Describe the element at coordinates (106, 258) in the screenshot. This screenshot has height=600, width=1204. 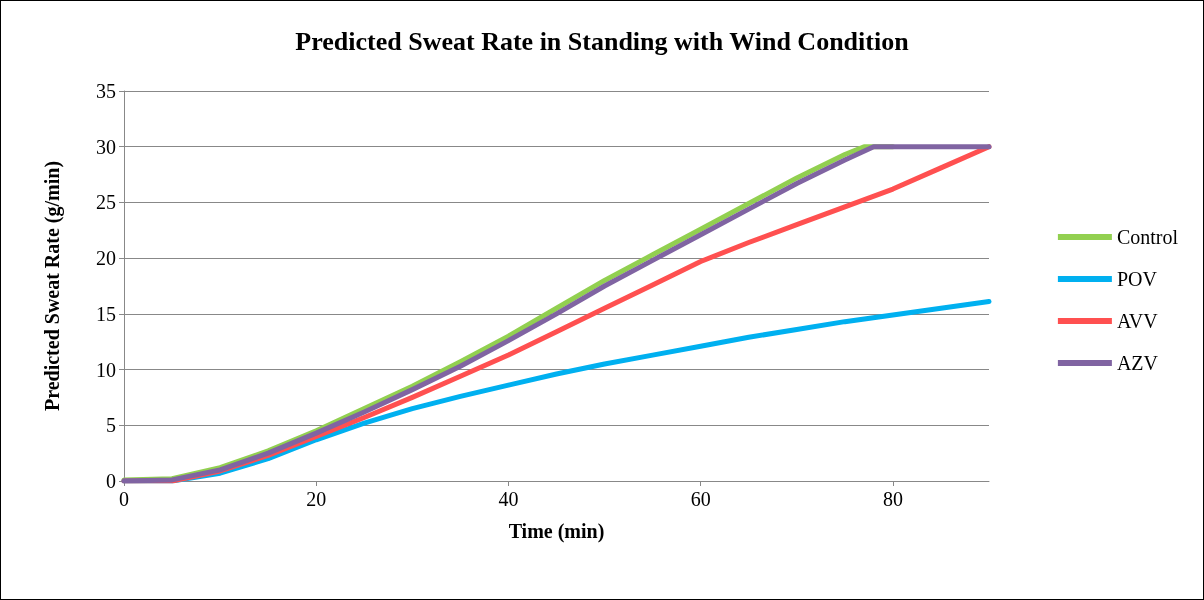
I see `y-tick-label: 20` at that location.